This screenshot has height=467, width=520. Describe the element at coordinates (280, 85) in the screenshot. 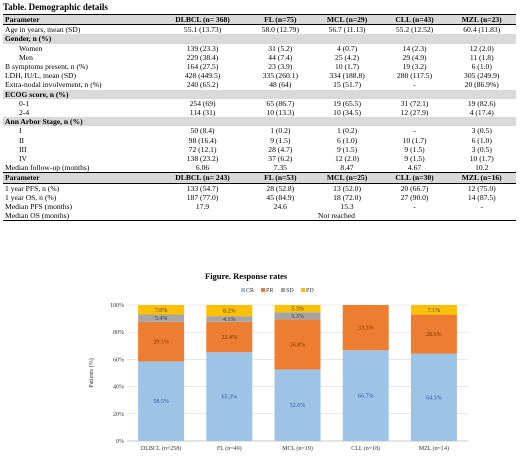

I see `table-cell: 48 (64)` at that location.